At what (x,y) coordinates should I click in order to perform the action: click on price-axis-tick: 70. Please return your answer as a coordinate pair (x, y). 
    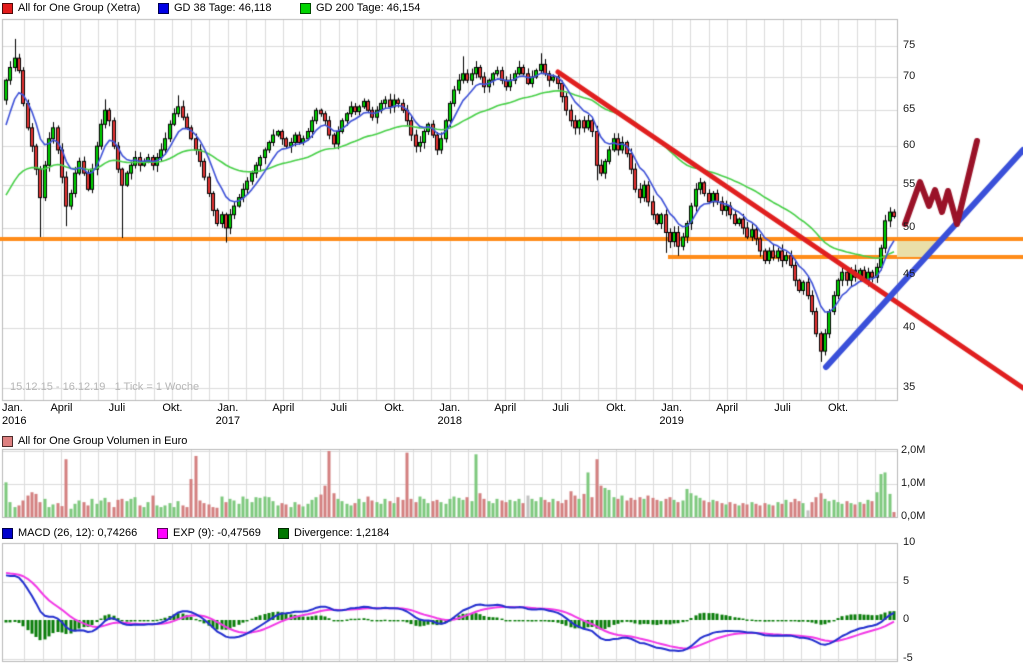
    Looking at the image, I should click on (909, 76).